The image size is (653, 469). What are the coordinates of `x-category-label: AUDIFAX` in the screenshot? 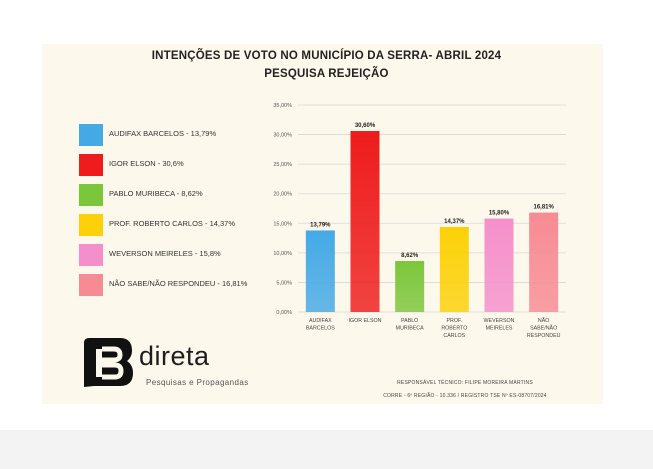 It's located at (320, 321).